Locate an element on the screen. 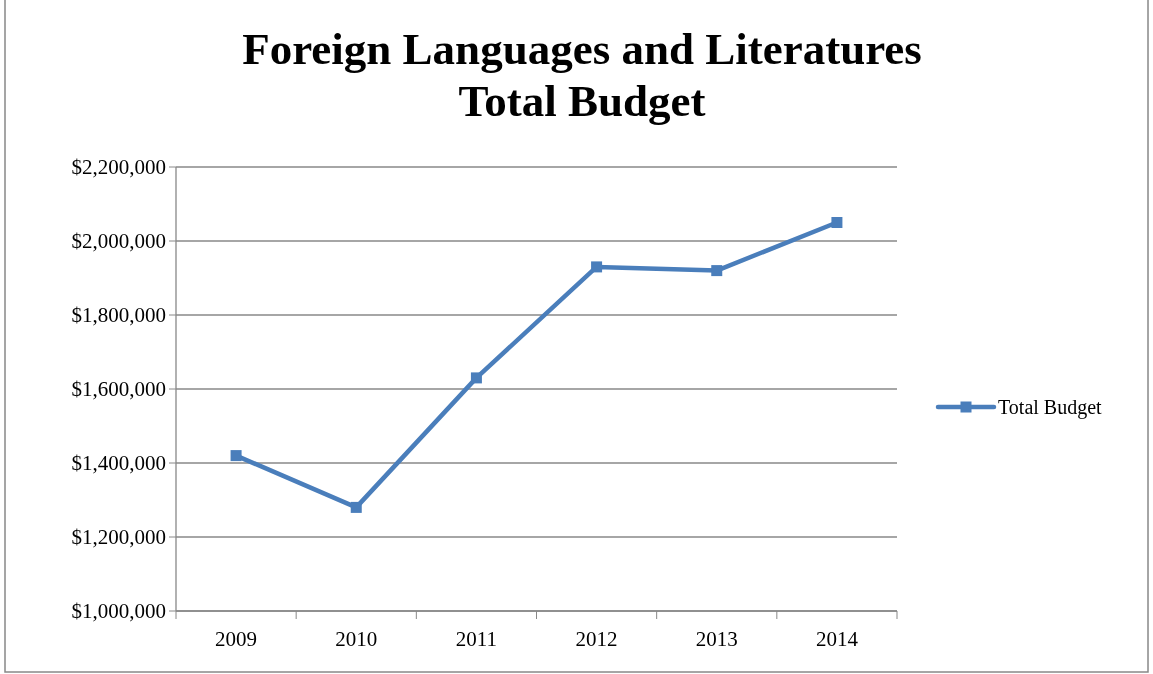 This screenshot has height=674, width=1153. x-tick-label: 2013 is located at coordinates (716, 639).